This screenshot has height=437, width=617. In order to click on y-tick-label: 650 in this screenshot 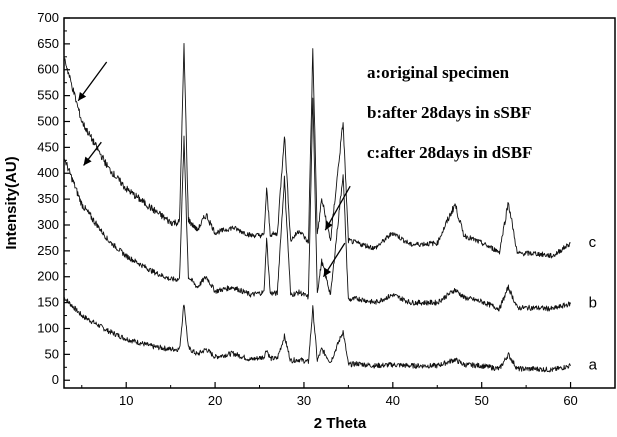, I will do `click(48, 43)`.